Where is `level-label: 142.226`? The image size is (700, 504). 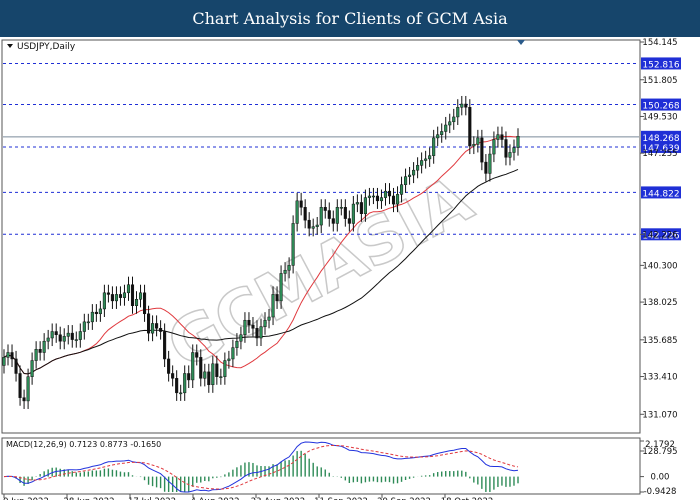 level-label: 142.226 is located at coordinates (660, 236).